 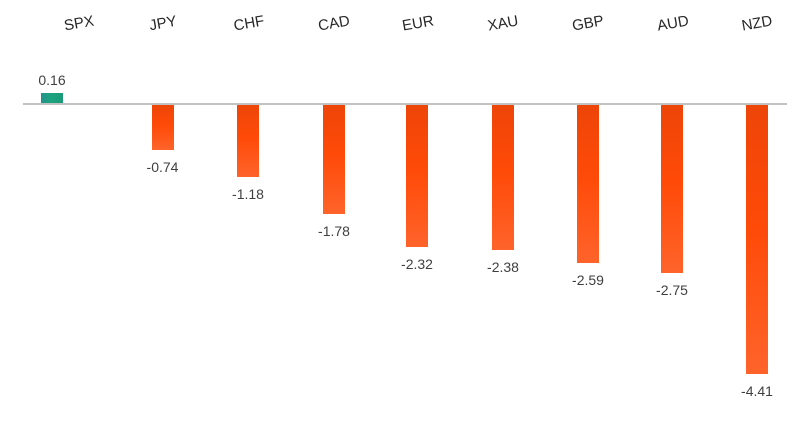 I want to click on value-label-jpy: -0.74, so click(x=162, y=167).